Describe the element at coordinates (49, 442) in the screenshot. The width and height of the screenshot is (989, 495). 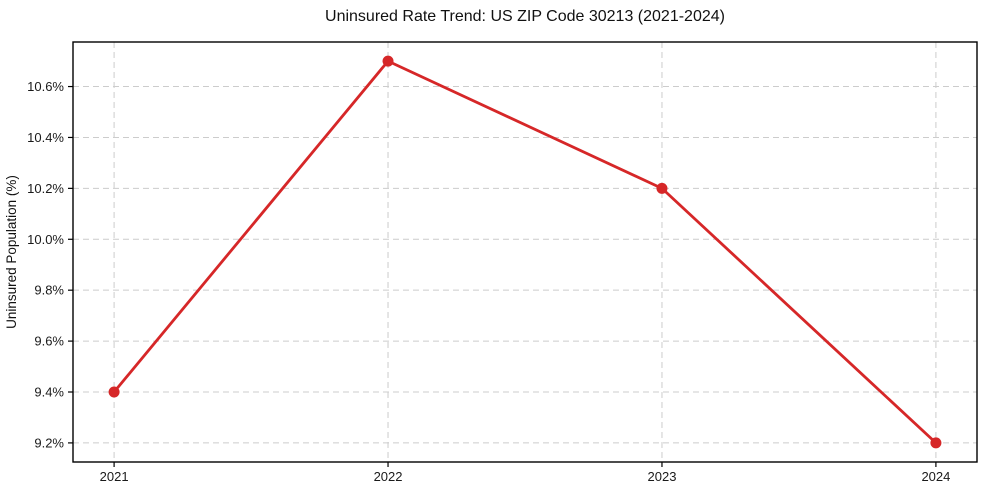
I see `y-tick-label: 9.2%` at that location.